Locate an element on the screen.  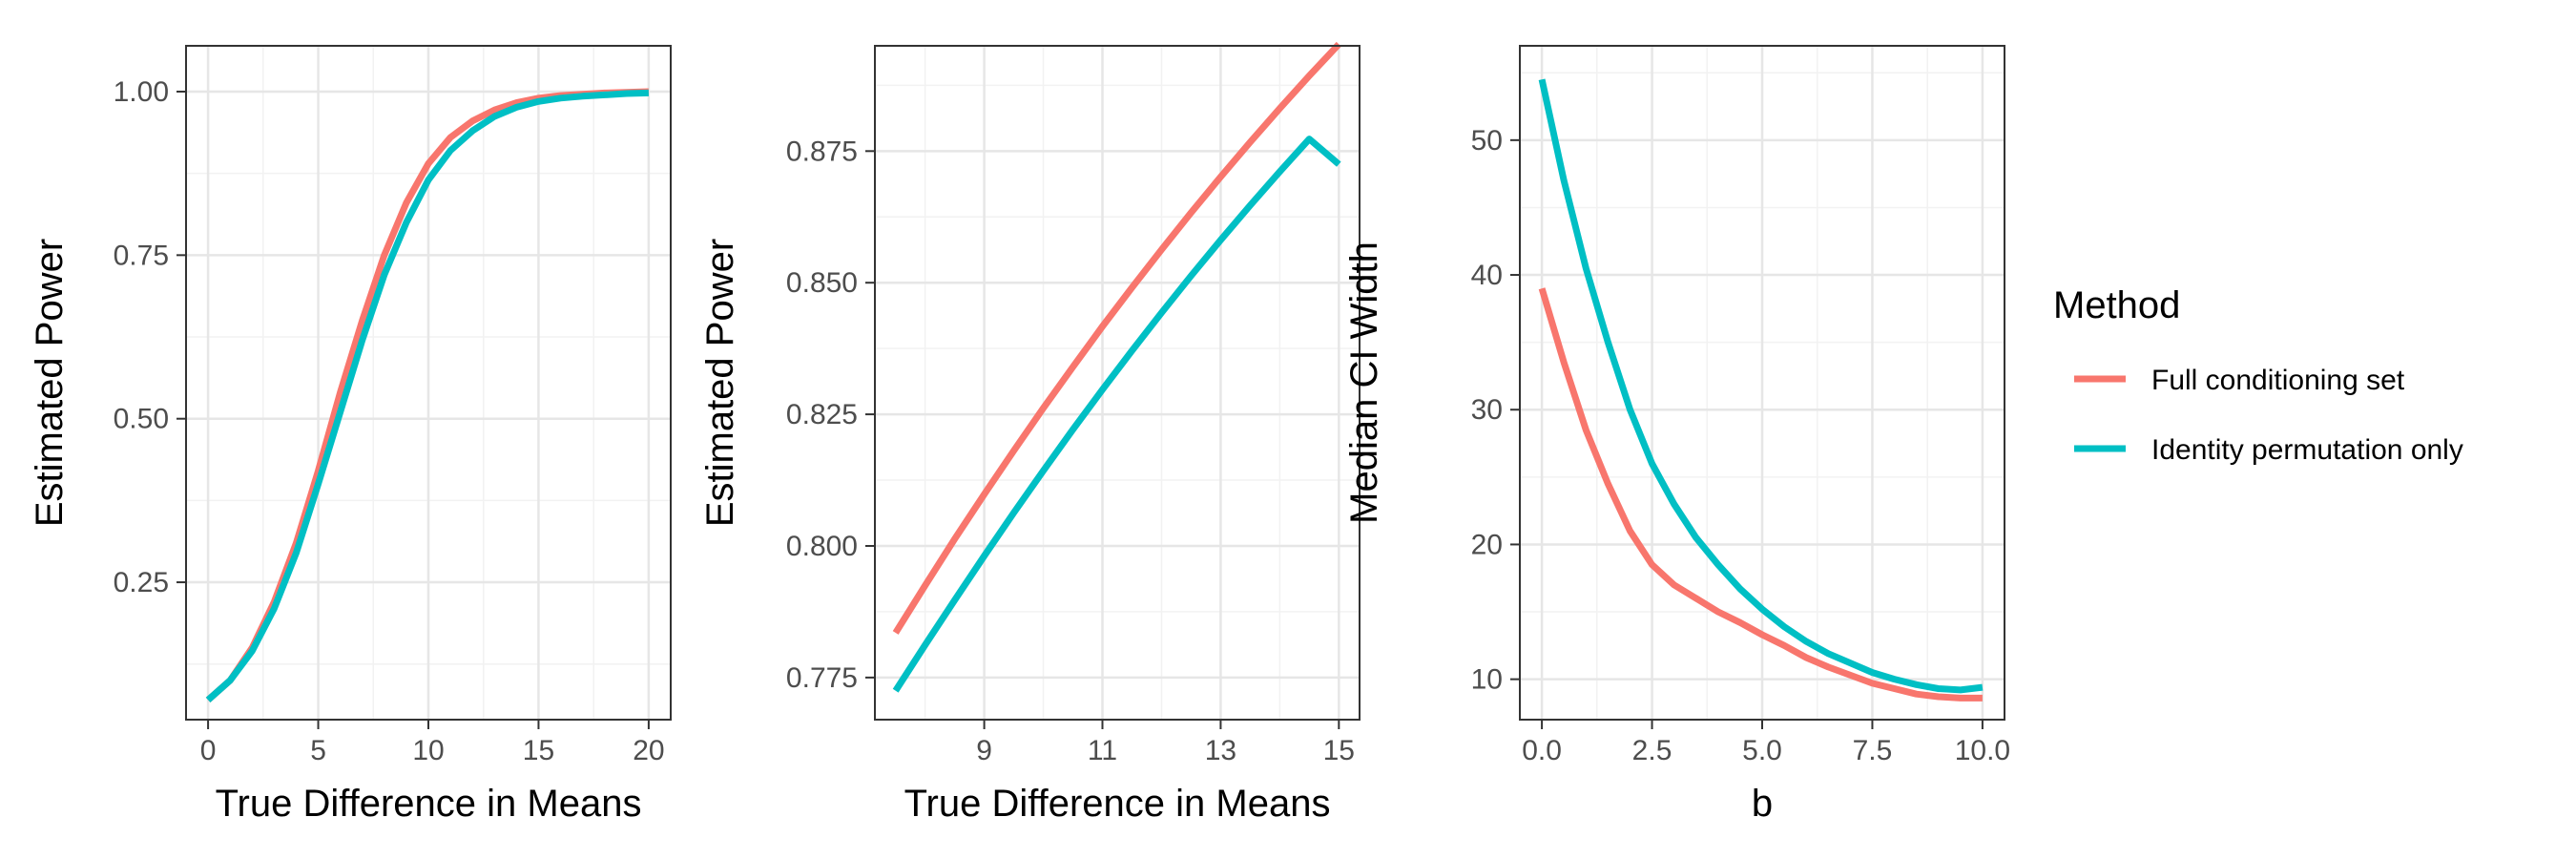
y-tick-label: 0.25 is located at coordinates (141, 582).